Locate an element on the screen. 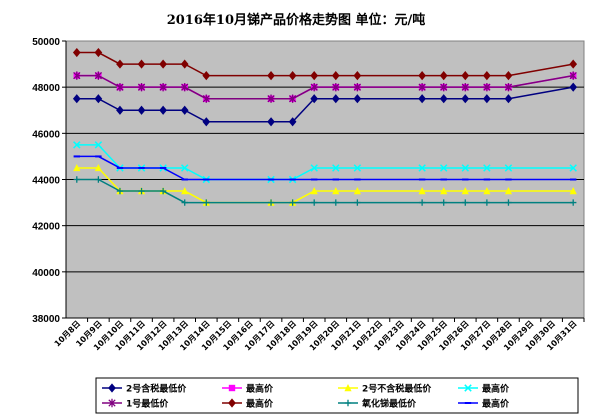 The image size is (591, 420). legend-label: 氧化锑最低价 is located at coordinates (389, 404).